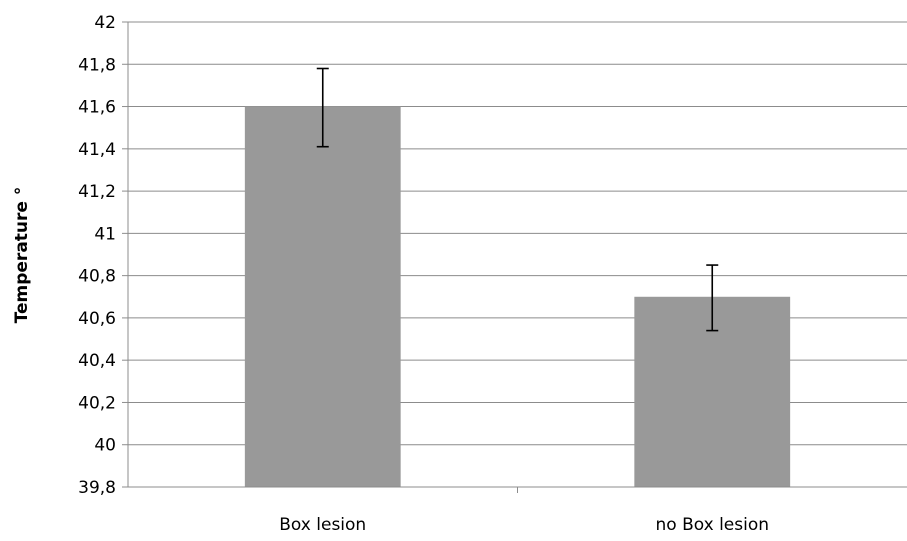 This screenshot has width=907, height=541. What do you see at coordinates (97, 108) in the screenshot?
I see `y-tick-label: 41,6` at bounding box center [97, 108].